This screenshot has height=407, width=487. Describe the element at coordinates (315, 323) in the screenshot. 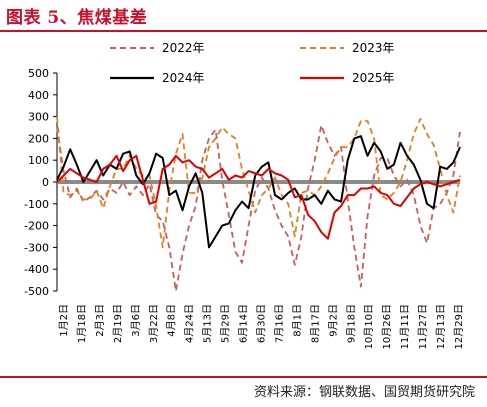

I see `x-tick-label: 8月17日` at that location.